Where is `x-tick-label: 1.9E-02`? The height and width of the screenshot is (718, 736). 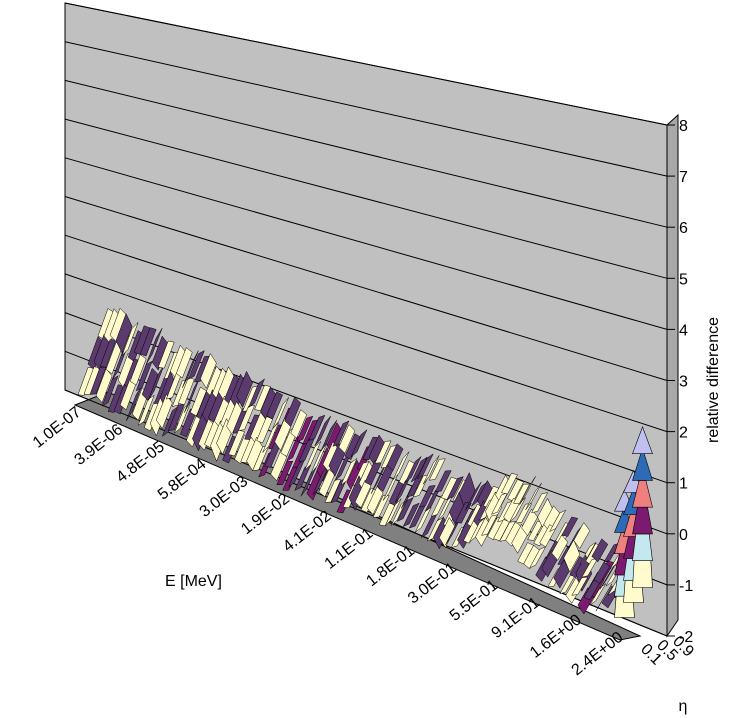 x-tick-label: 1.9E-02 is located at coordinates (265, 514).